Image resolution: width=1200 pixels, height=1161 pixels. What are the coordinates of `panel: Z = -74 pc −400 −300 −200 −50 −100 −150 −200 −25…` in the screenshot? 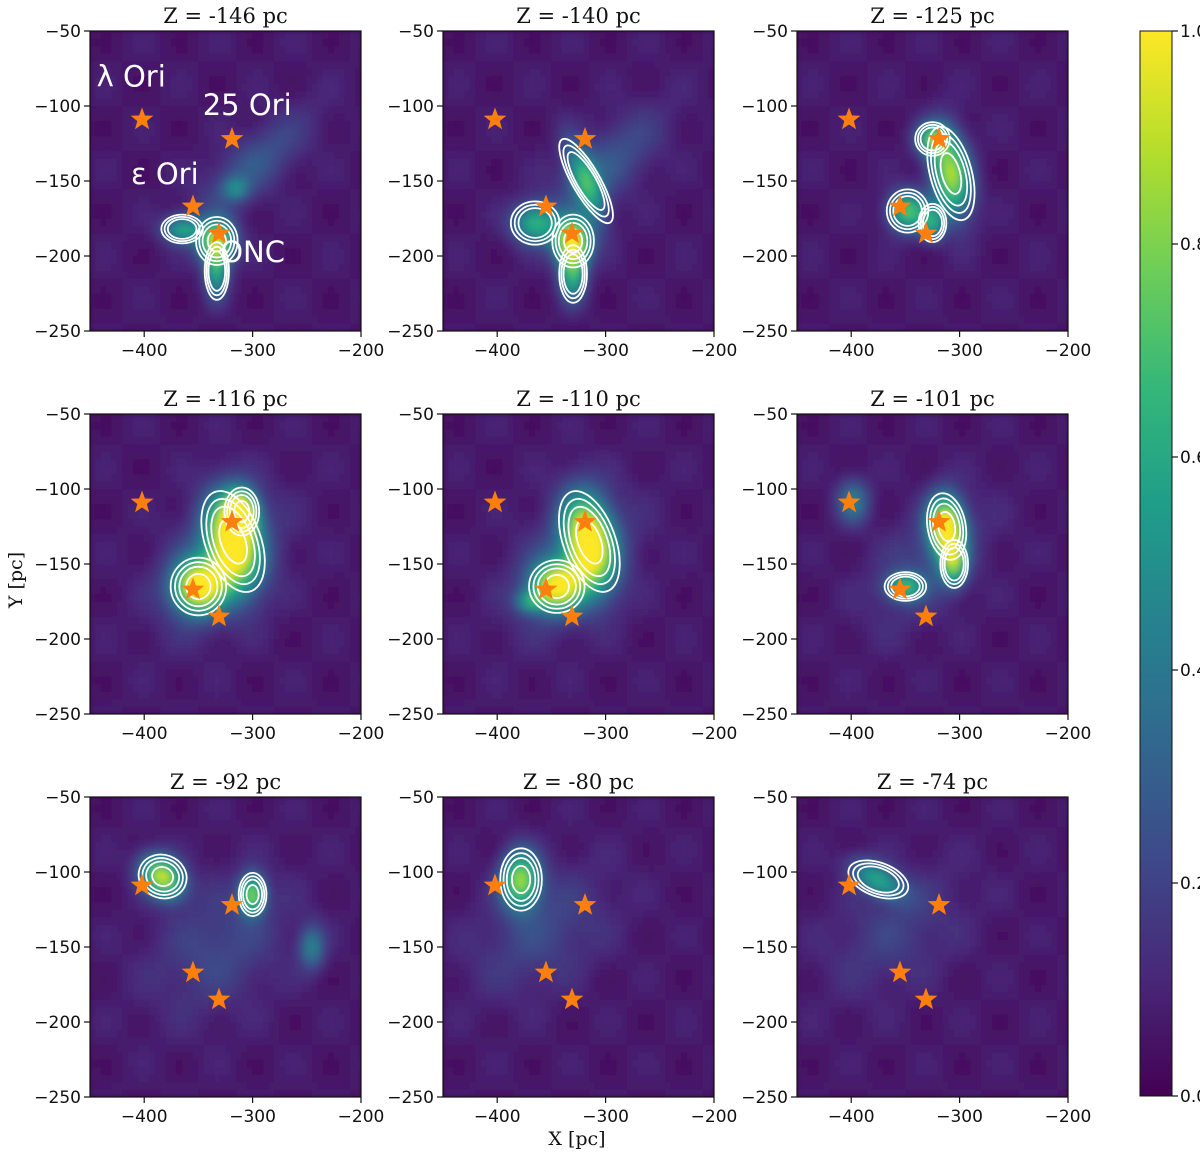 It's located at (916, 948).